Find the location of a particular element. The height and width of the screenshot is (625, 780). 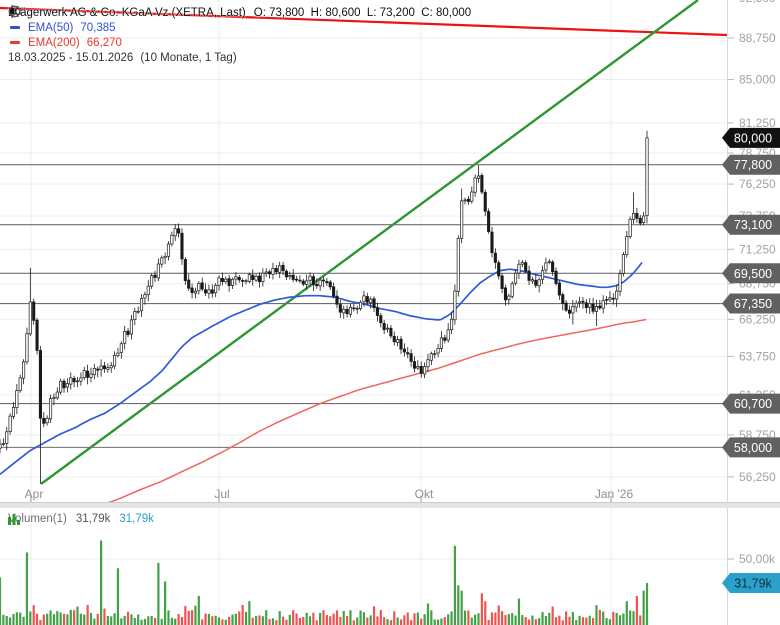

svg-text: 80,000 is located at coordinates (753, 138).